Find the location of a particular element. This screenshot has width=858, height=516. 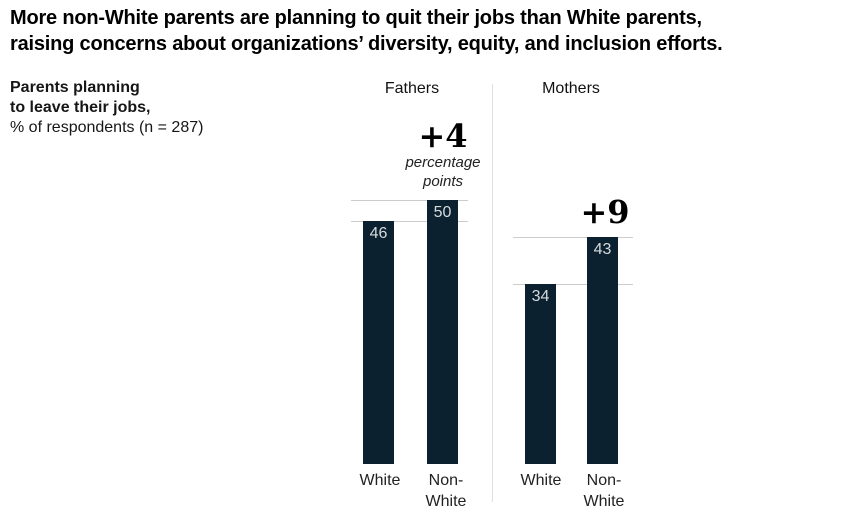

bar-fathers-nonwhite: 50 is located at coordinates (442, 332).